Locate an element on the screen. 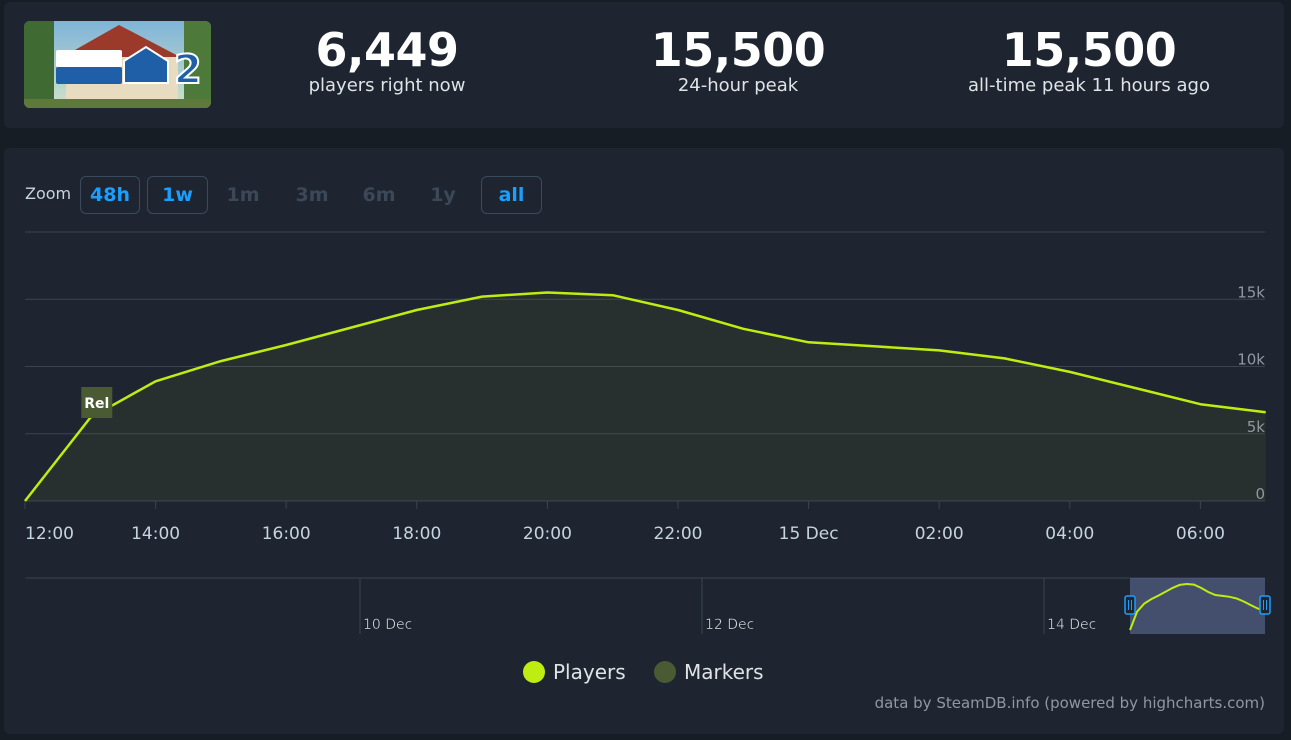 The image size is (1291, 740). navigator-date-label: 12 Dec is located at coordinates (729, 625).